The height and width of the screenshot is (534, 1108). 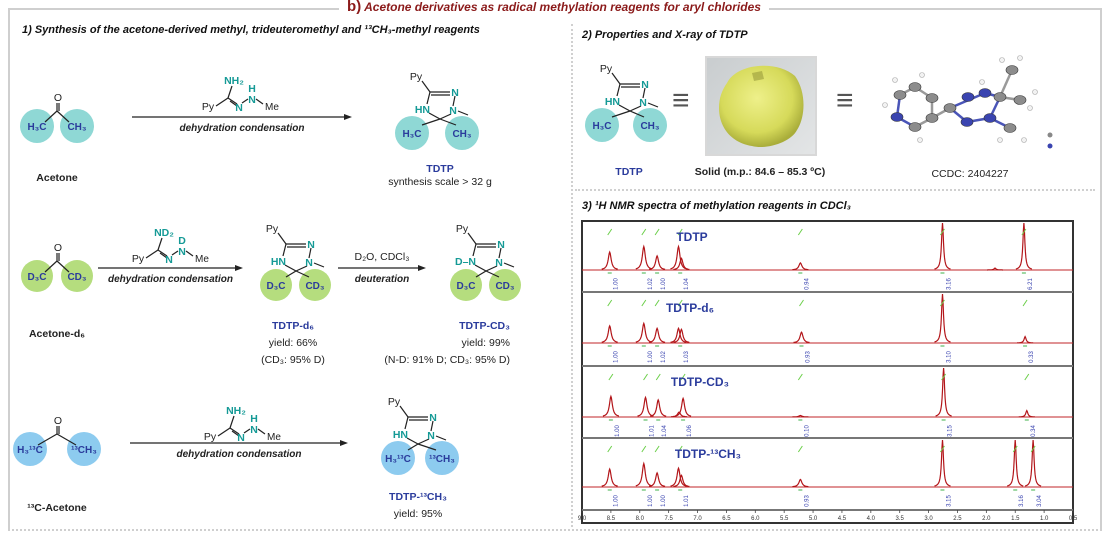 What do you see at coordinates (970, 174) in the screenshot?
I see `ccdc-label: CCDC: 2404227` at bounding box center [970, 174].